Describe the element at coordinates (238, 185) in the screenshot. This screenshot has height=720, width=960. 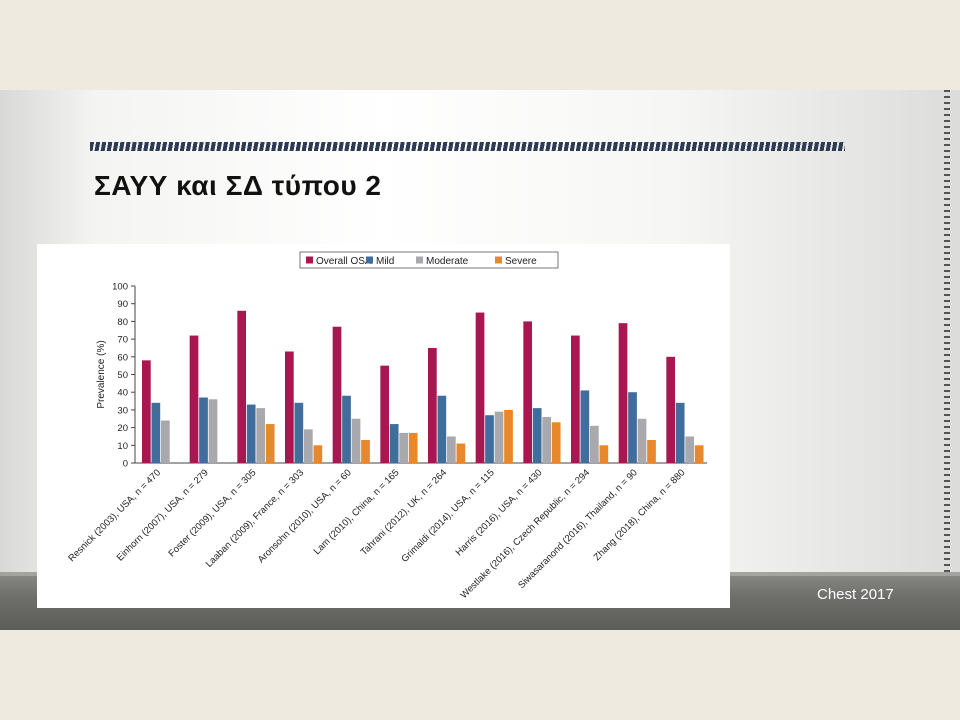
I see `slide-title: ΣΑΥΥ και ΣΔ τύπου 2` at that location.